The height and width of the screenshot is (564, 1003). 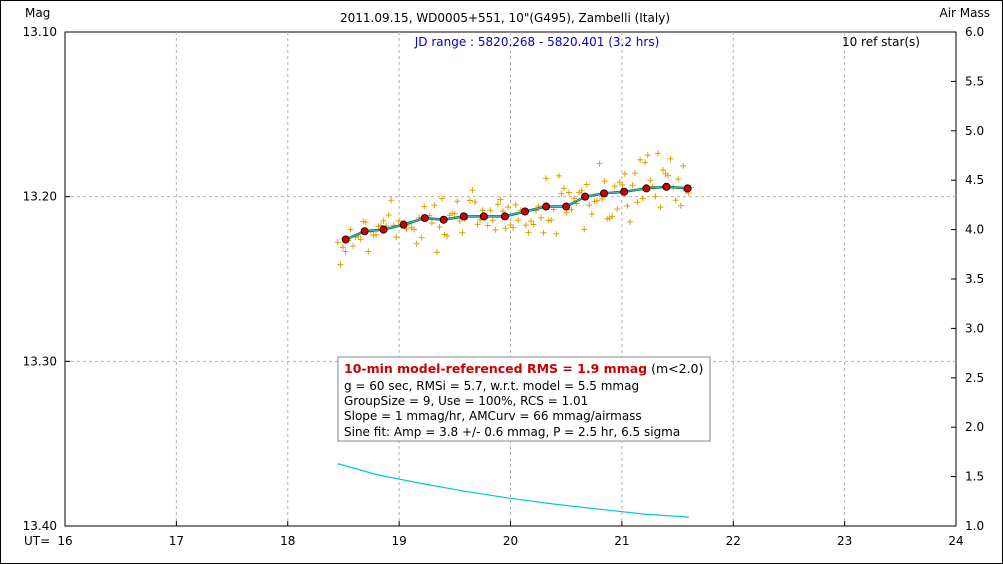 I want to click on y-left-tick-label: 13.10, so click(x=40, y=32).